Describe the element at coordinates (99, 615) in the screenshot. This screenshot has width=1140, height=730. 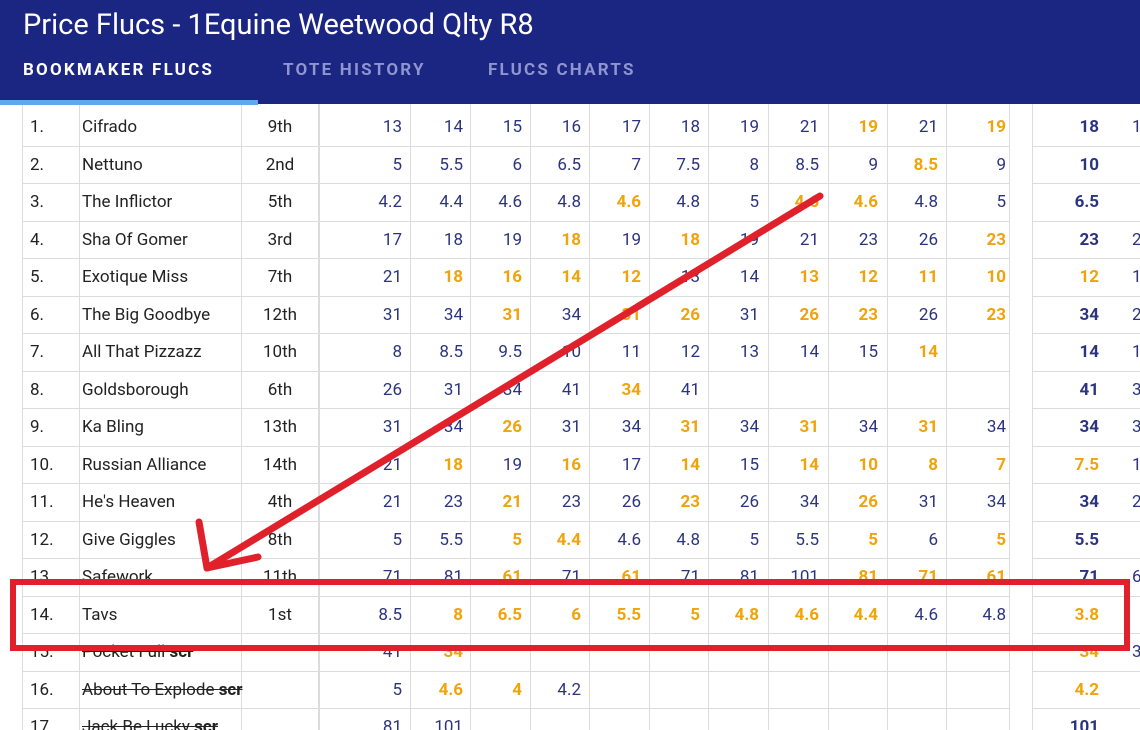
I see `runner-name: Tavs` at that location.